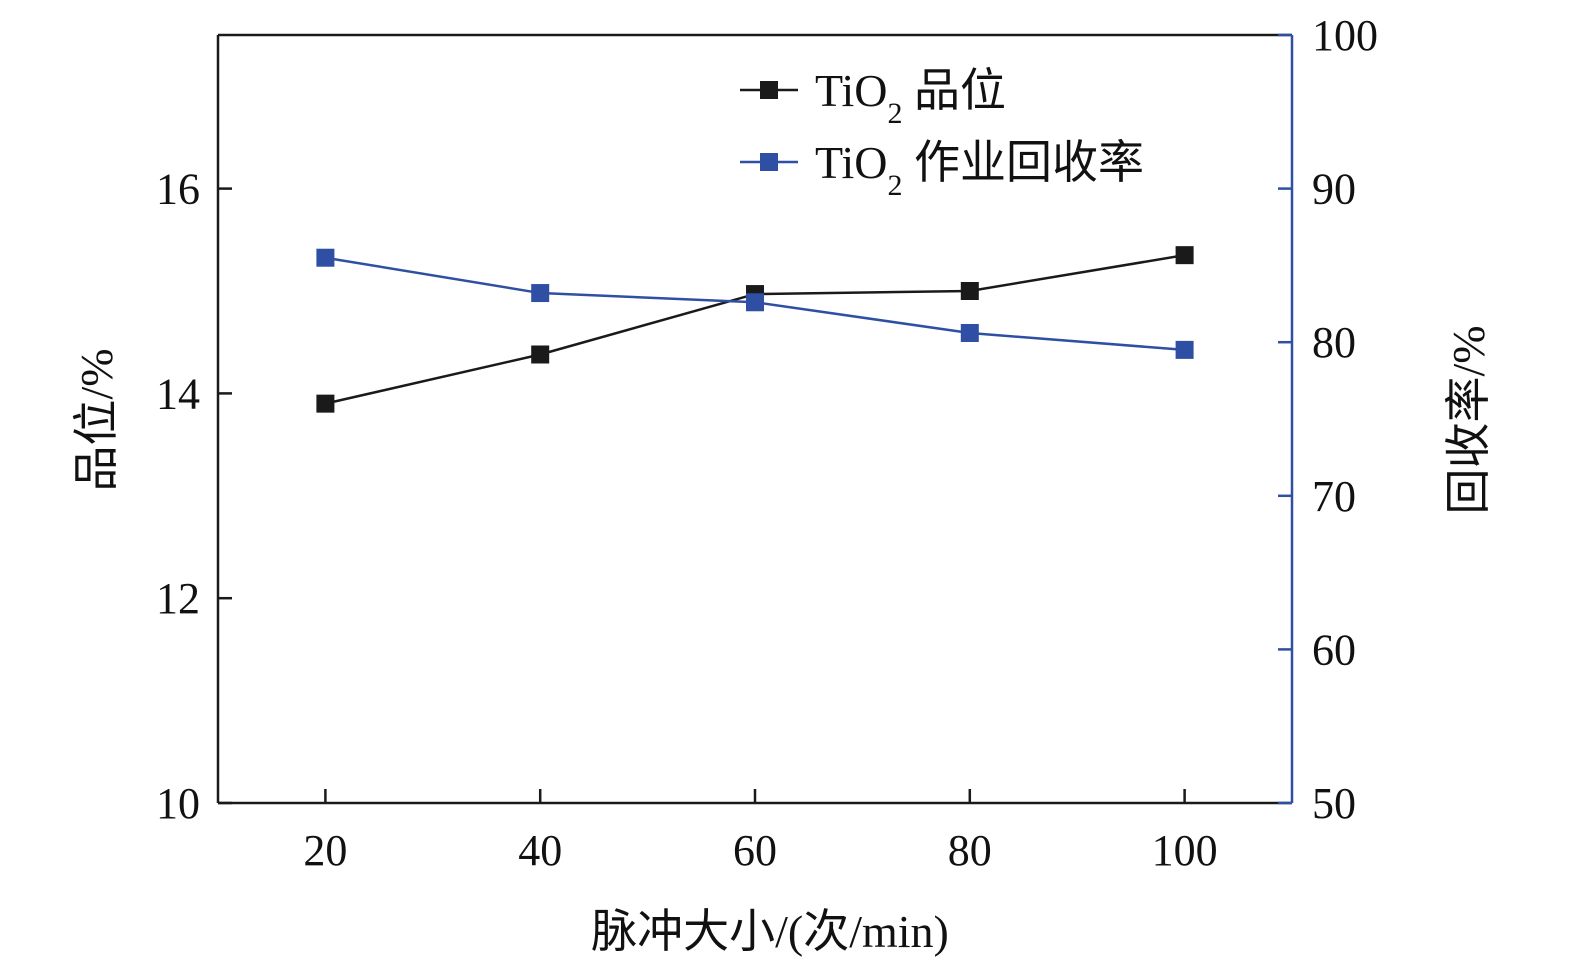  I want to click on series-layer, so click(755, 329).